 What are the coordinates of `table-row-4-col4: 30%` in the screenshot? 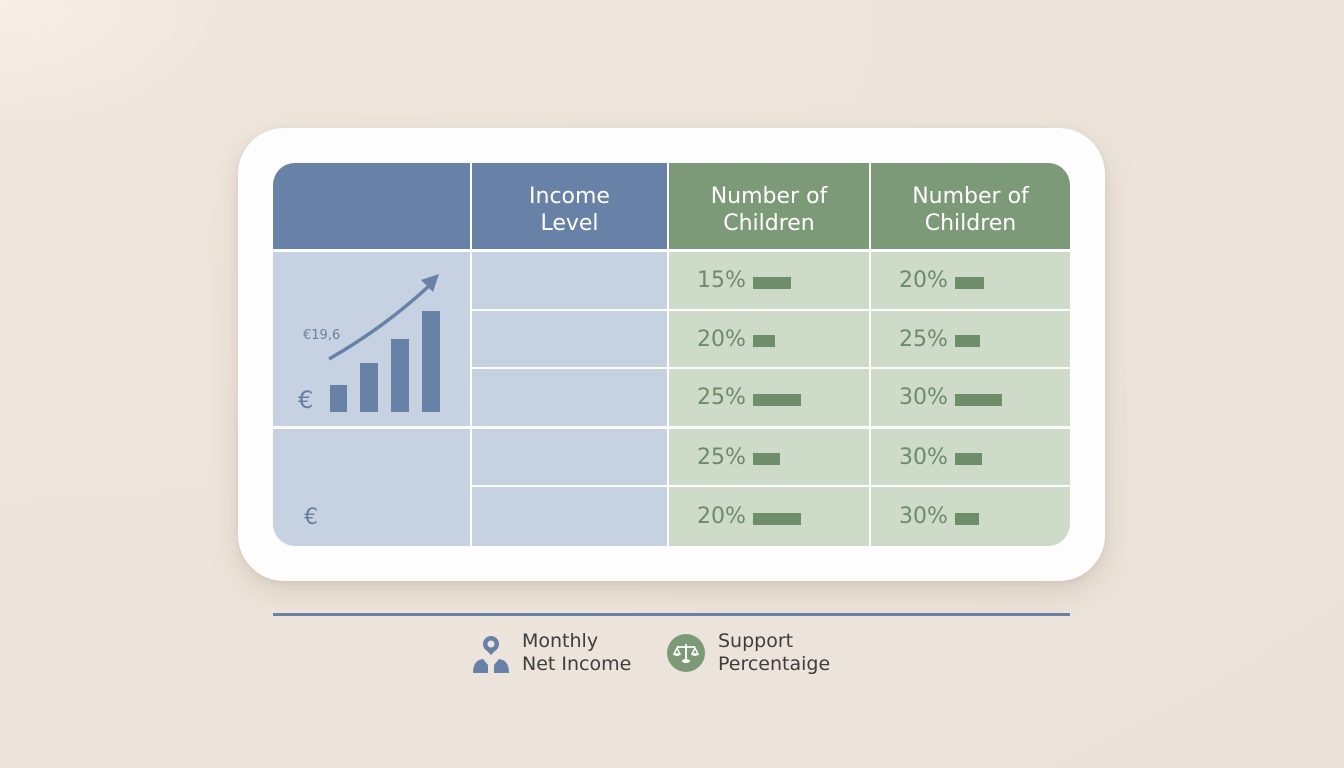 It's located at (970, 457).